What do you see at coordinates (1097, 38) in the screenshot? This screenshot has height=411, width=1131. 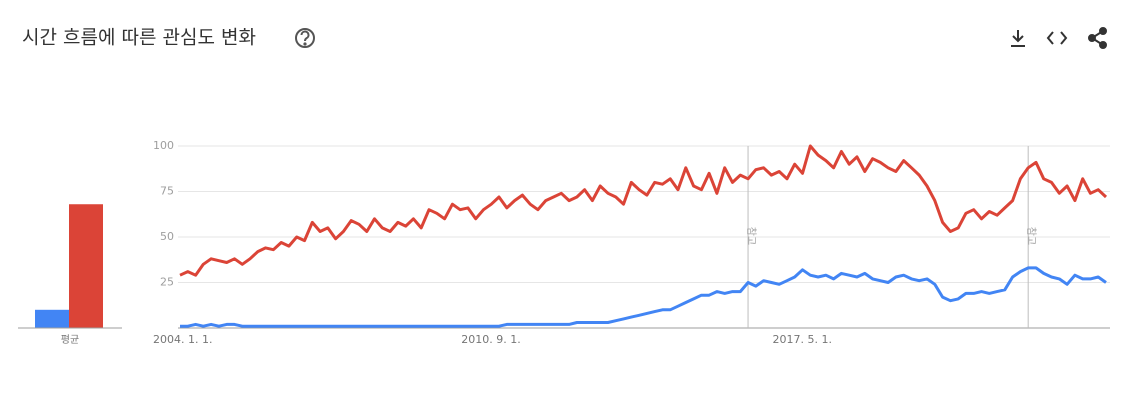 I see `share-icon` at bounding box center [1097, 38].